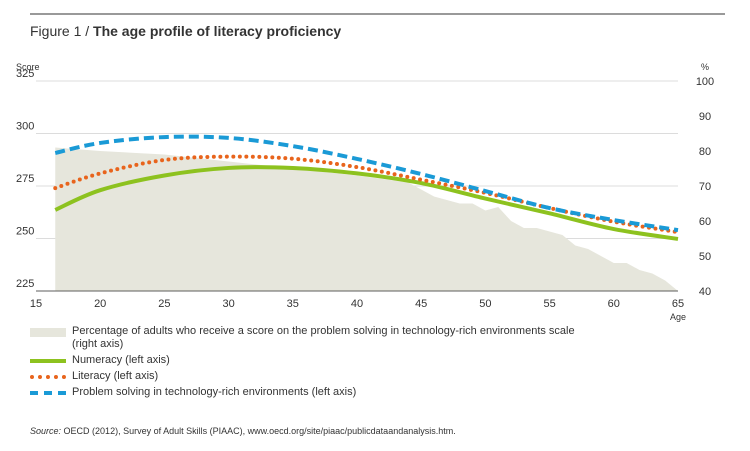 The width and height of the screenshot is (750, 451). What do you see at coordinates (293, 304) in the screenshot?
I see `x-tick-label: 35` at bounding box center [293, 304].